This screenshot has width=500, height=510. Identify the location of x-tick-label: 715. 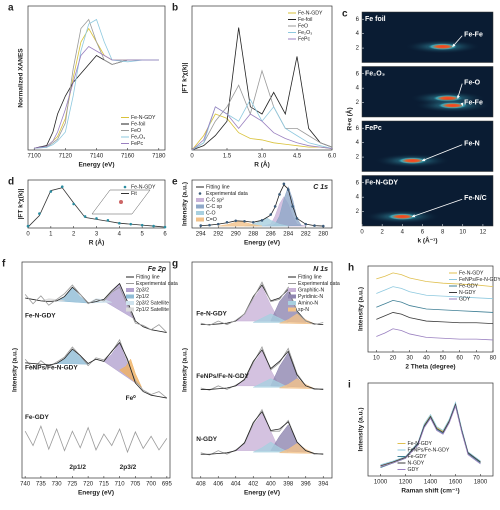
(104, 485).